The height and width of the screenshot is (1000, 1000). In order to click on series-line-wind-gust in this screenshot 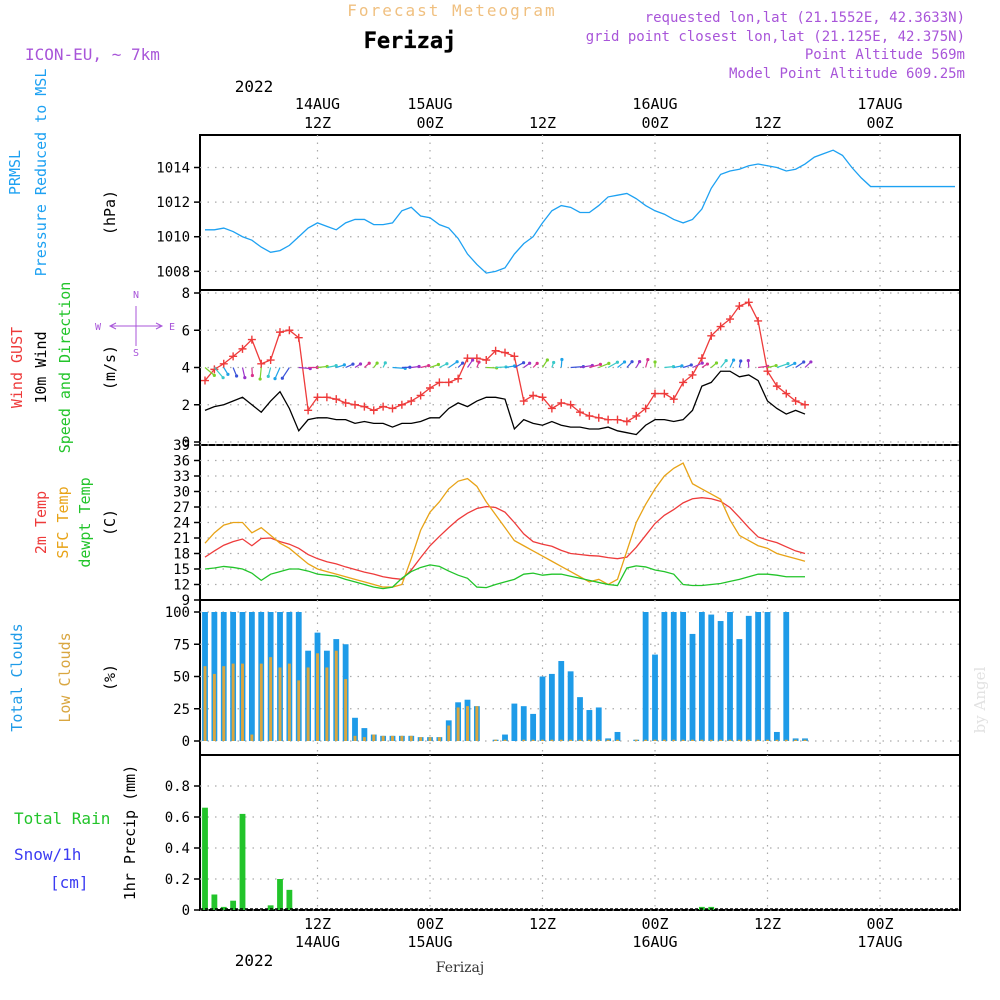, I will do `click(505, 362)`.